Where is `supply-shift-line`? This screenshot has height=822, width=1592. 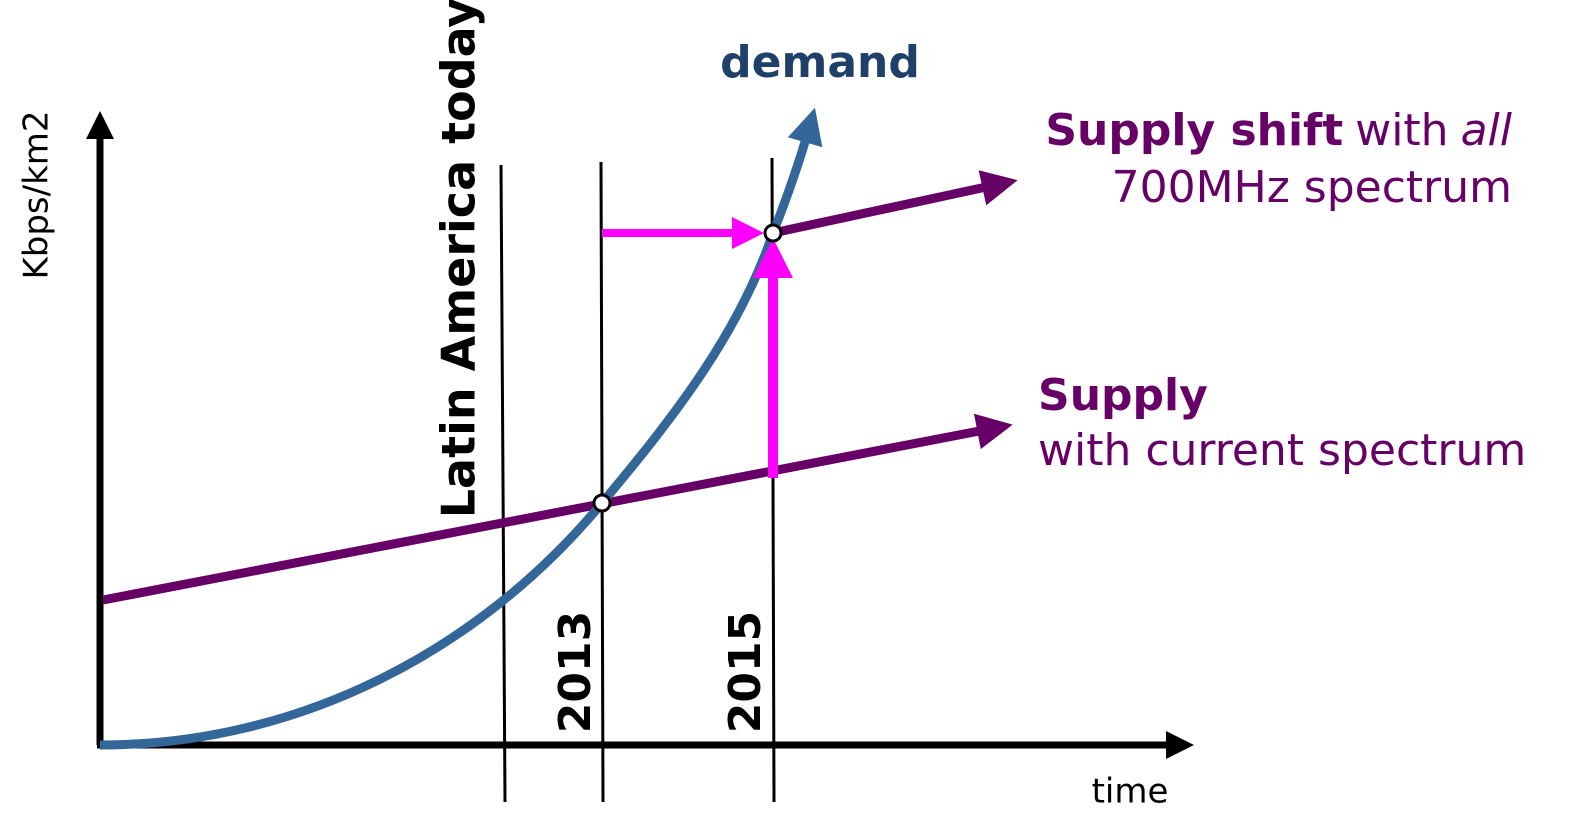
supply-shift-line is located at coordinates (895, 204).